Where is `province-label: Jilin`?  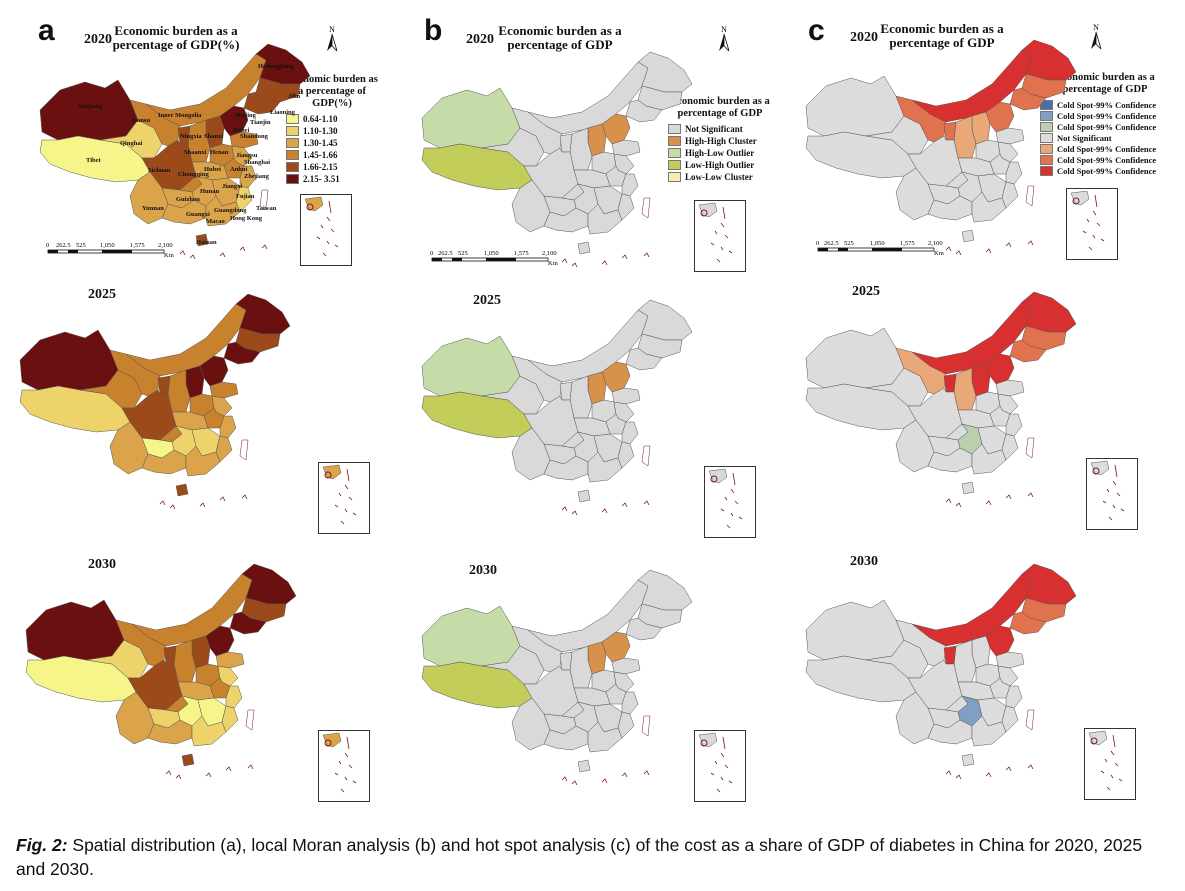
province-label: Jilin is located at coordinates (294, 96).